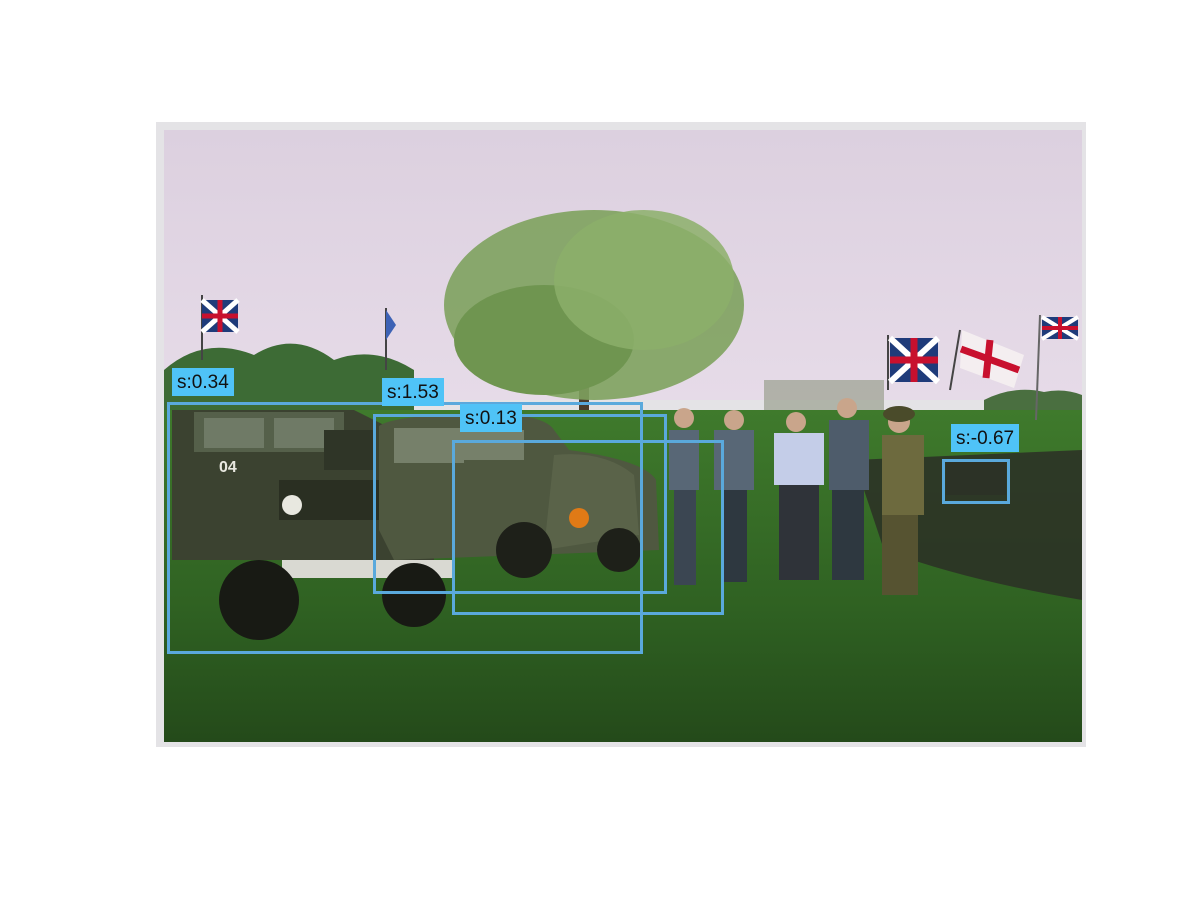  What do you see at coordinates (390, 339) in the screenshot?
I see `flag-blue` at bounding box center [390, 339].